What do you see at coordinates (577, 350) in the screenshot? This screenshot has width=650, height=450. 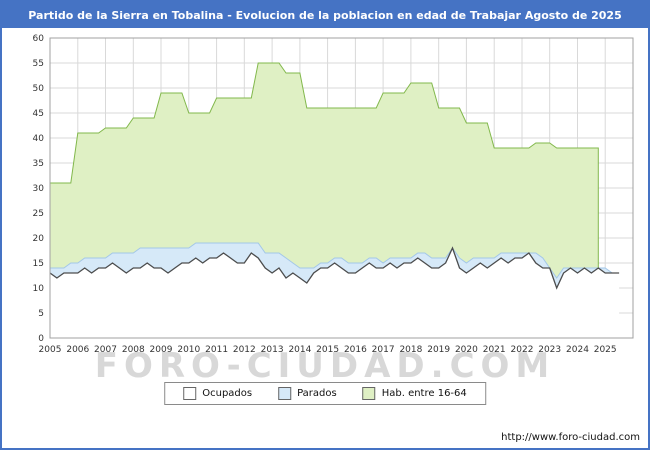 I see `svg-text: 2024` at bounding box center [577, 350].